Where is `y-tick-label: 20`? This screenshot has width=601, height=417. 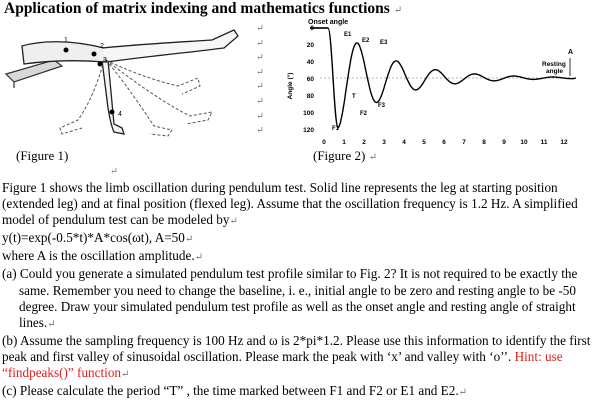
y-tick-label: 20 is located at coordinates (311, 45).